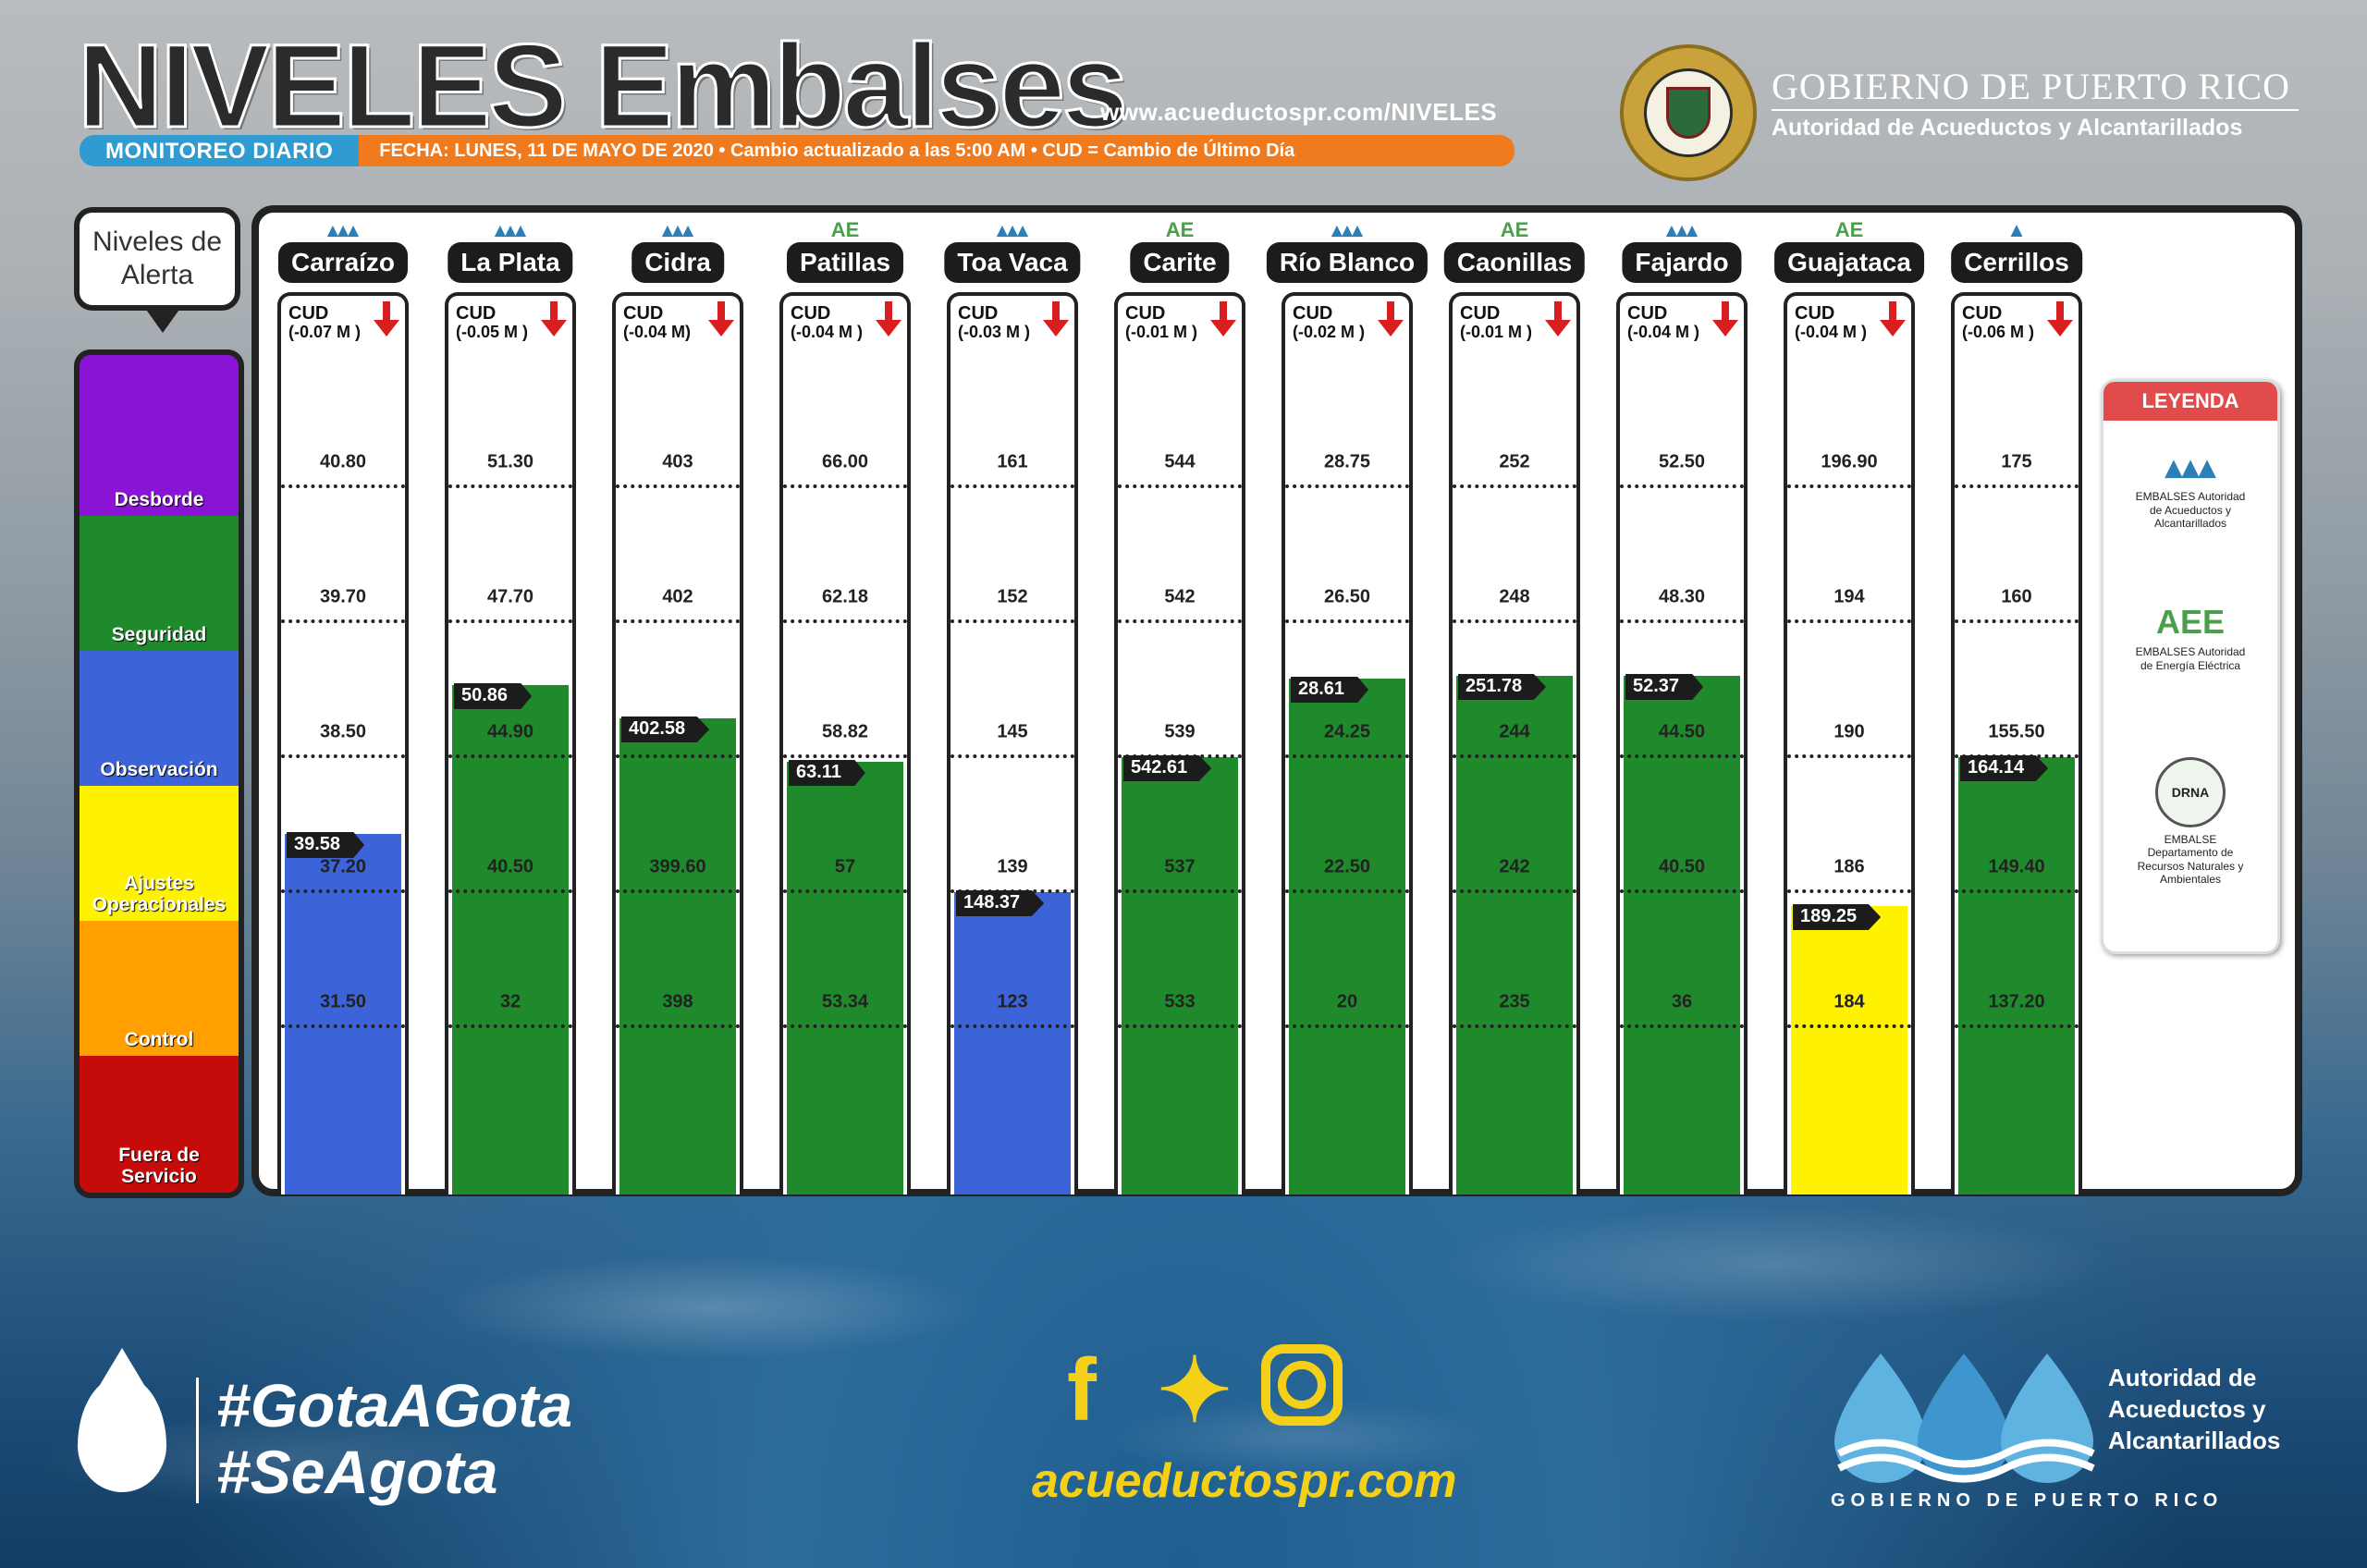  I want to click on hashtag-gotaagota: #GotaAGota, so click(394, 1405).